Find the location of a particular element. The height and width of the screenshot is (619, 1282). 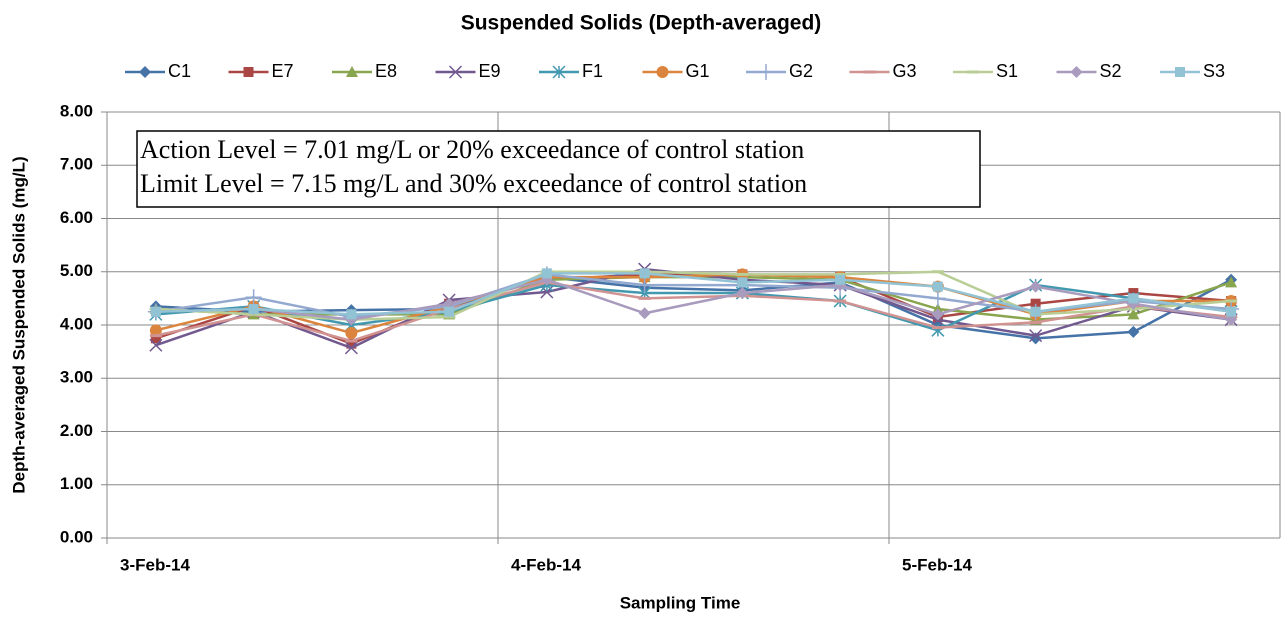

legend-label: G3 is located at coordinates (905, 71).